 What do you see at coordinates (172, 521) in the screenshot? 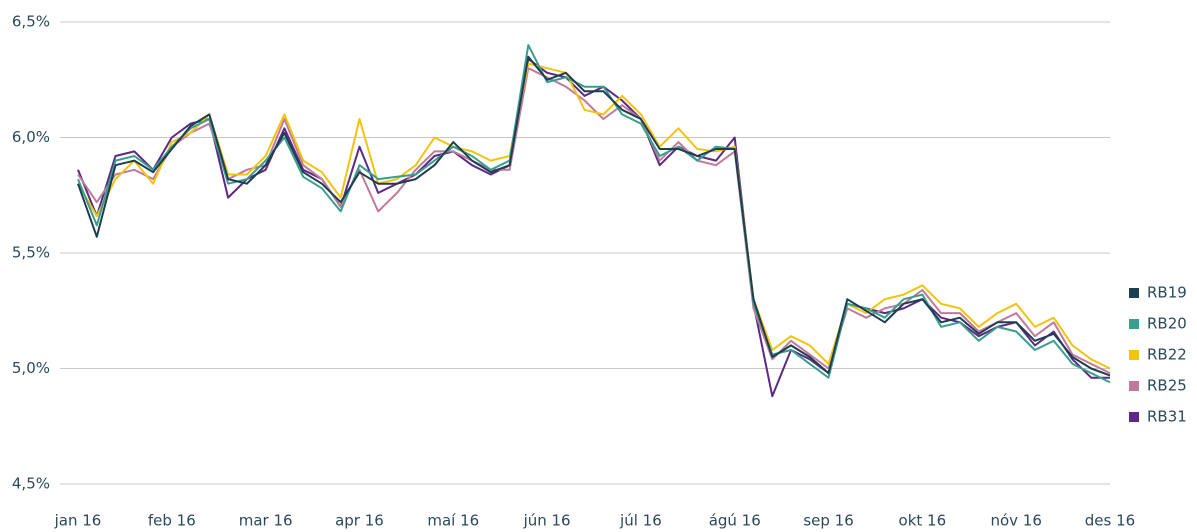
I see `x-tick-label: feb 16` at bounding box center [172, 521].